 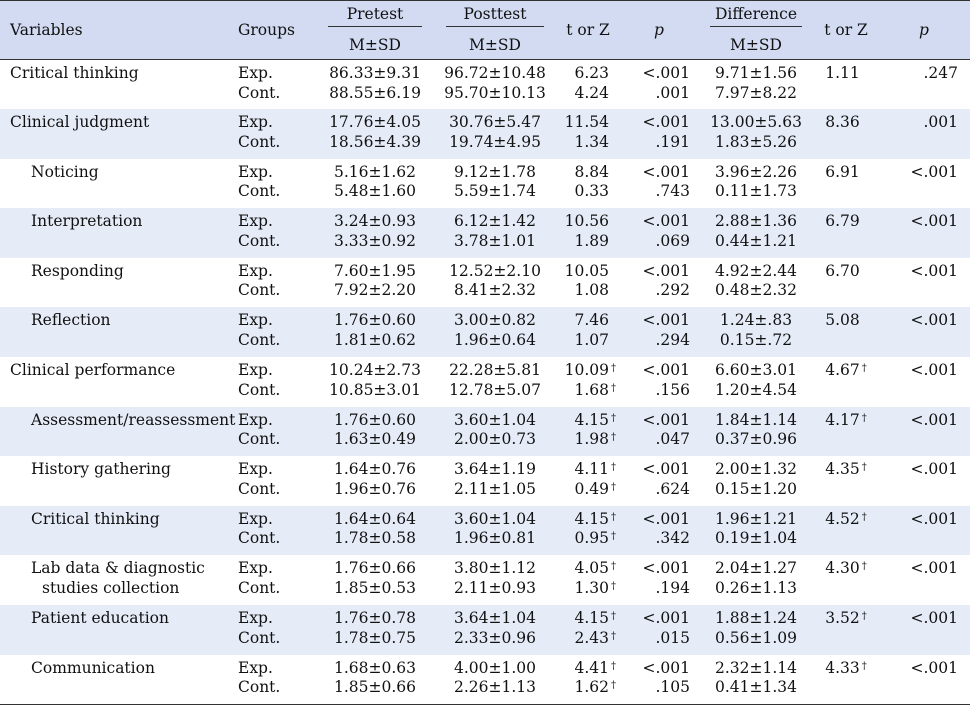 What do you see at coordinates (934, 518) in the screenshot?
I see `p2-value: <.001` at bounding box center [934, 518].